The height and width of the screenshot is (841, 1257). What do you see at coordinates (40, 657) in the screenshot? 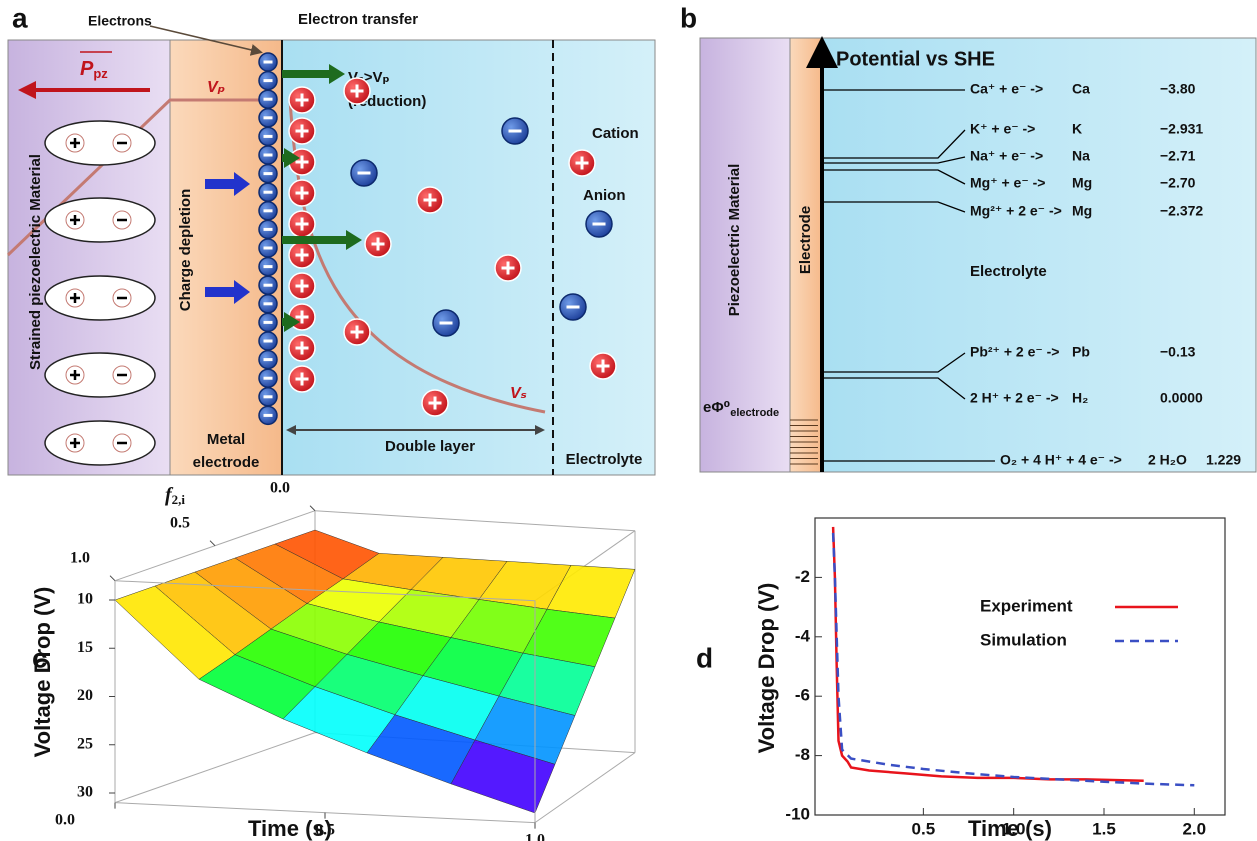
I see `panel-label: c` at bounding box center [40, 657].